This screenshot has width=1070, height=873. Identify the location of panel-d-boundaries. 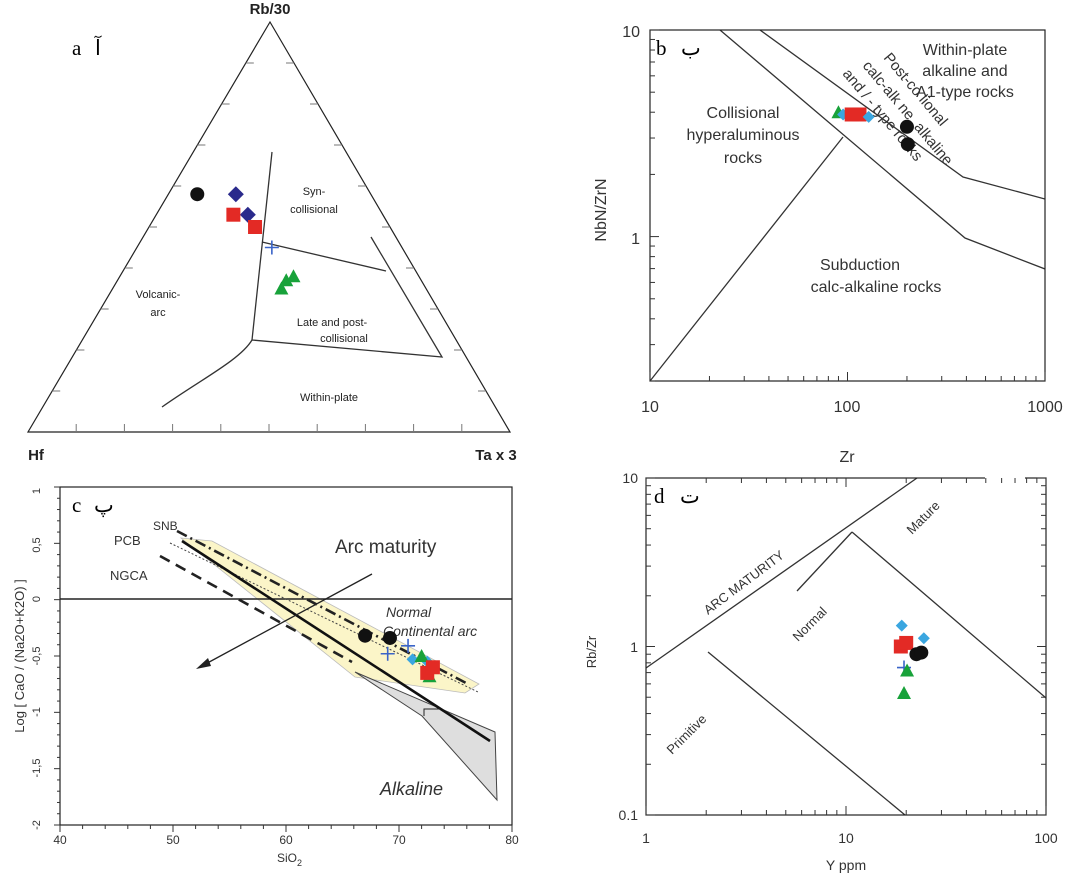
(846, 646).